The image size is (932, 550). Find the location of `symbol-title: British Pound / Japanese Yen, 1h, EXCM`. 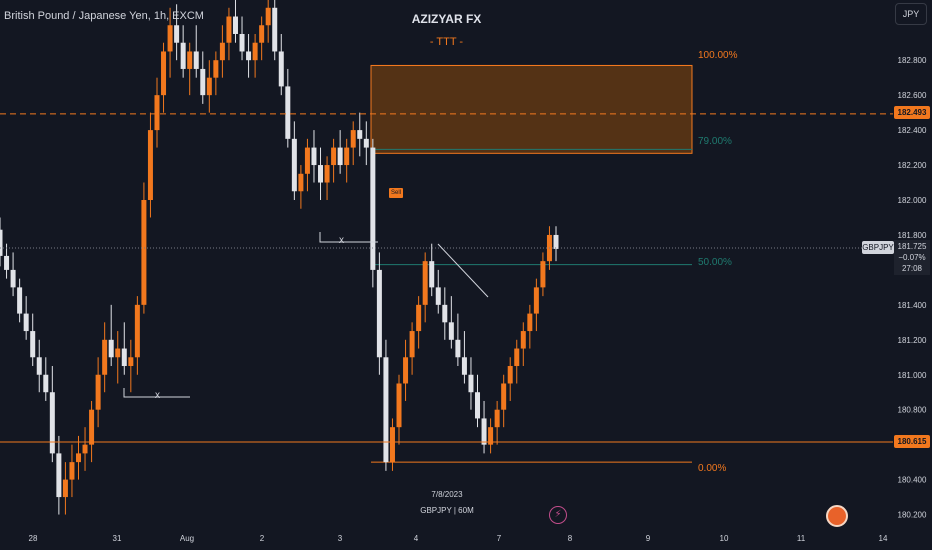

symbol-title: British Pound / Japanese Yen, 1h, EXCM is located at coordinates (104, 16).